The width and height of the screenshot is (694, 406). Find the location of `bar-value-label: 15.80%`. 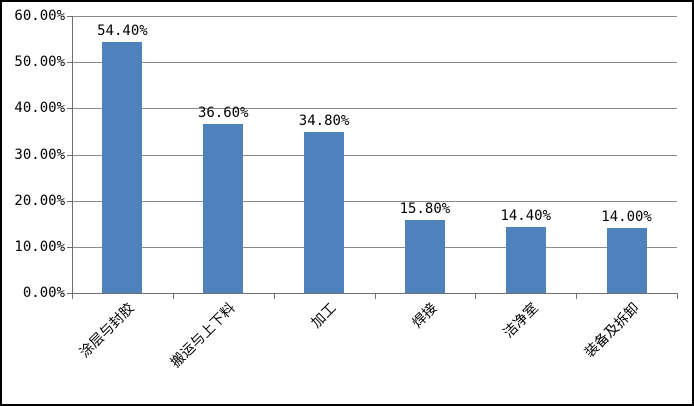

bar-value-label: 15.80% is located at coordinates (425, 209).